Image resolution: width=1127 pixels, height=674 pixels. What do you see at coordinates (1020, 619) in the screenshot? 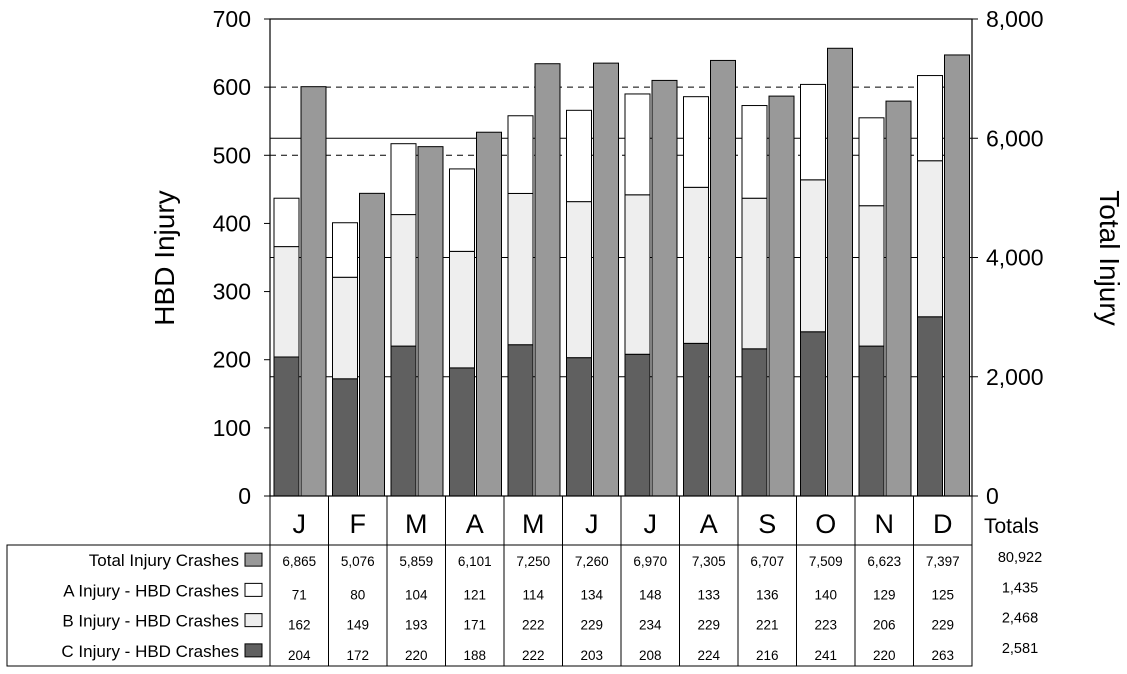
I see `table-row-total: 2,468` at bounding box center [1020, 619].